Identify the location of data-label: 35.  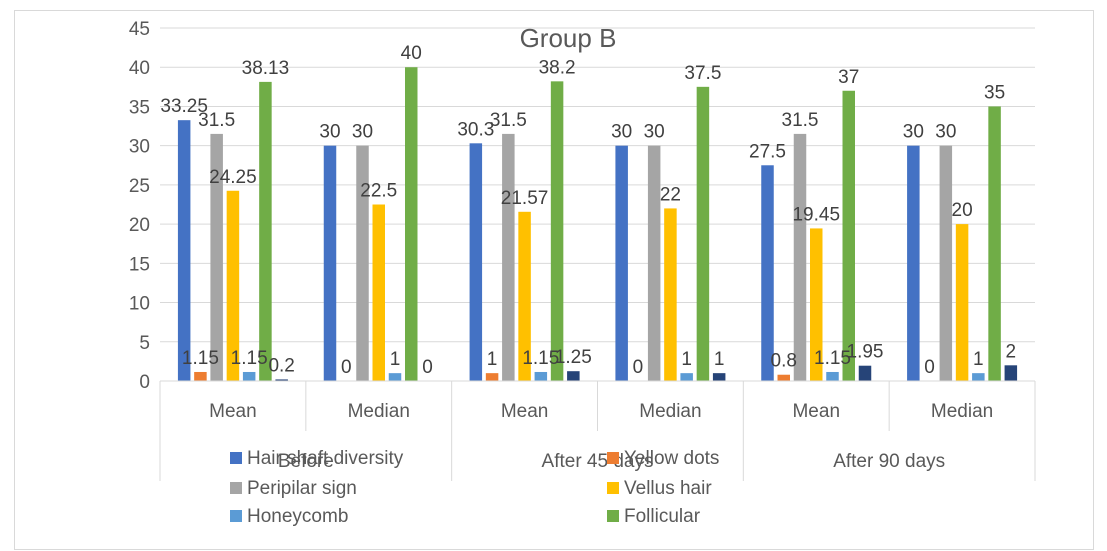
(994, 92).